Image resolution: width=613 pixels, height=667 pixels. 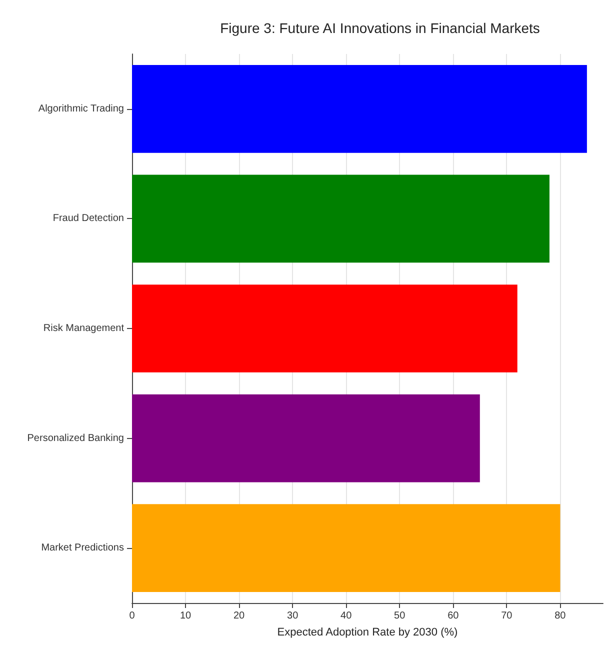 What do you see at coordinates (186, 616) in the screenshot?
I see `x-tick-label: 10` at bounding box center [186, 616].